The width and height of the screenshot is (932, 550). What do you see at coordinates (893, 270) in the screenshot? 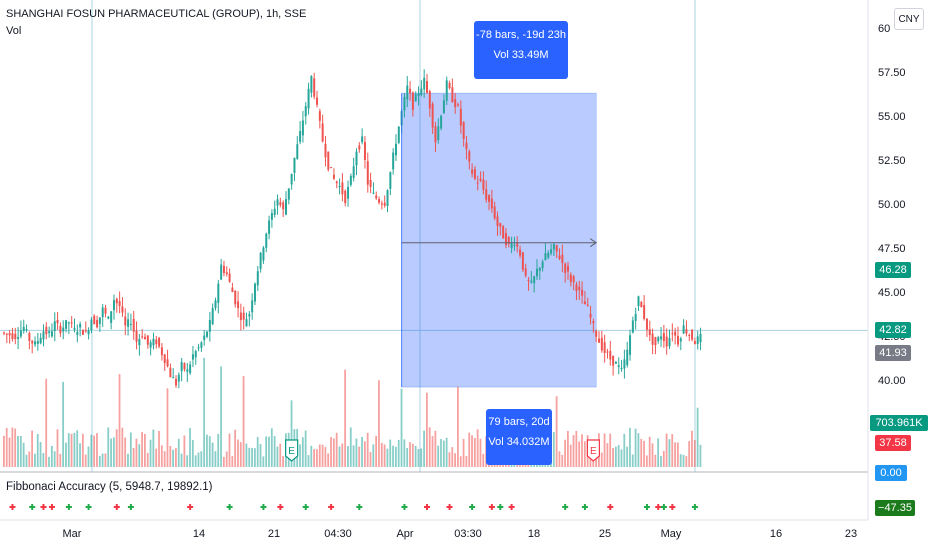
I see `price-tag-high: 46.28` at bounding box center [893, 270].